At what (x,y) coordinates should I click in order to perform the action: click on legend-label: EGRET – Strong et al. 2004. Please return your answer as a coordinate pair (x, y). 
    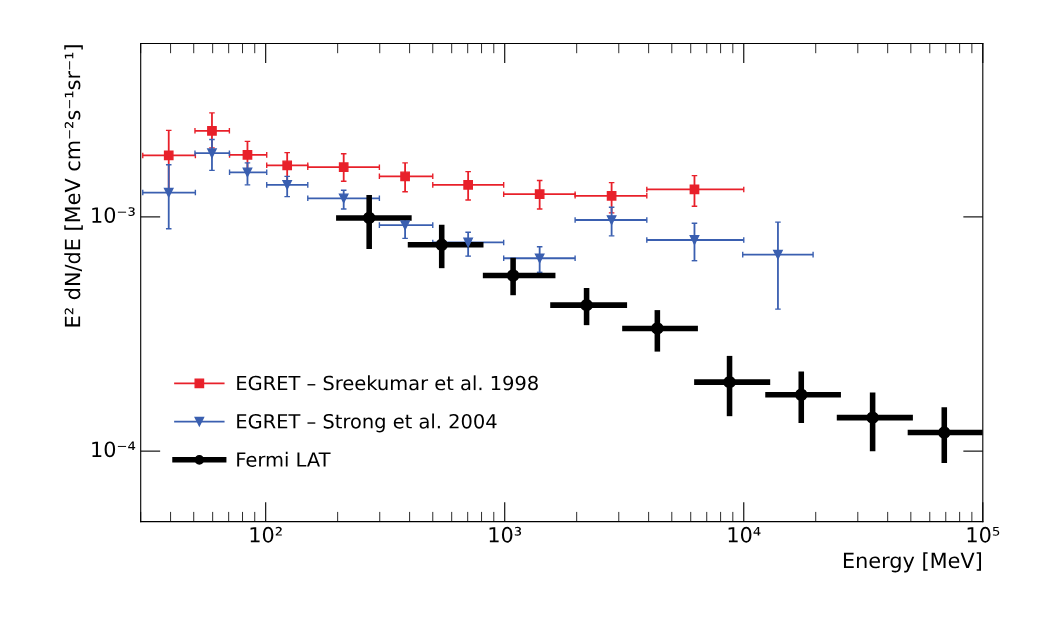
    Looking at the image, I should click on (367, 423).